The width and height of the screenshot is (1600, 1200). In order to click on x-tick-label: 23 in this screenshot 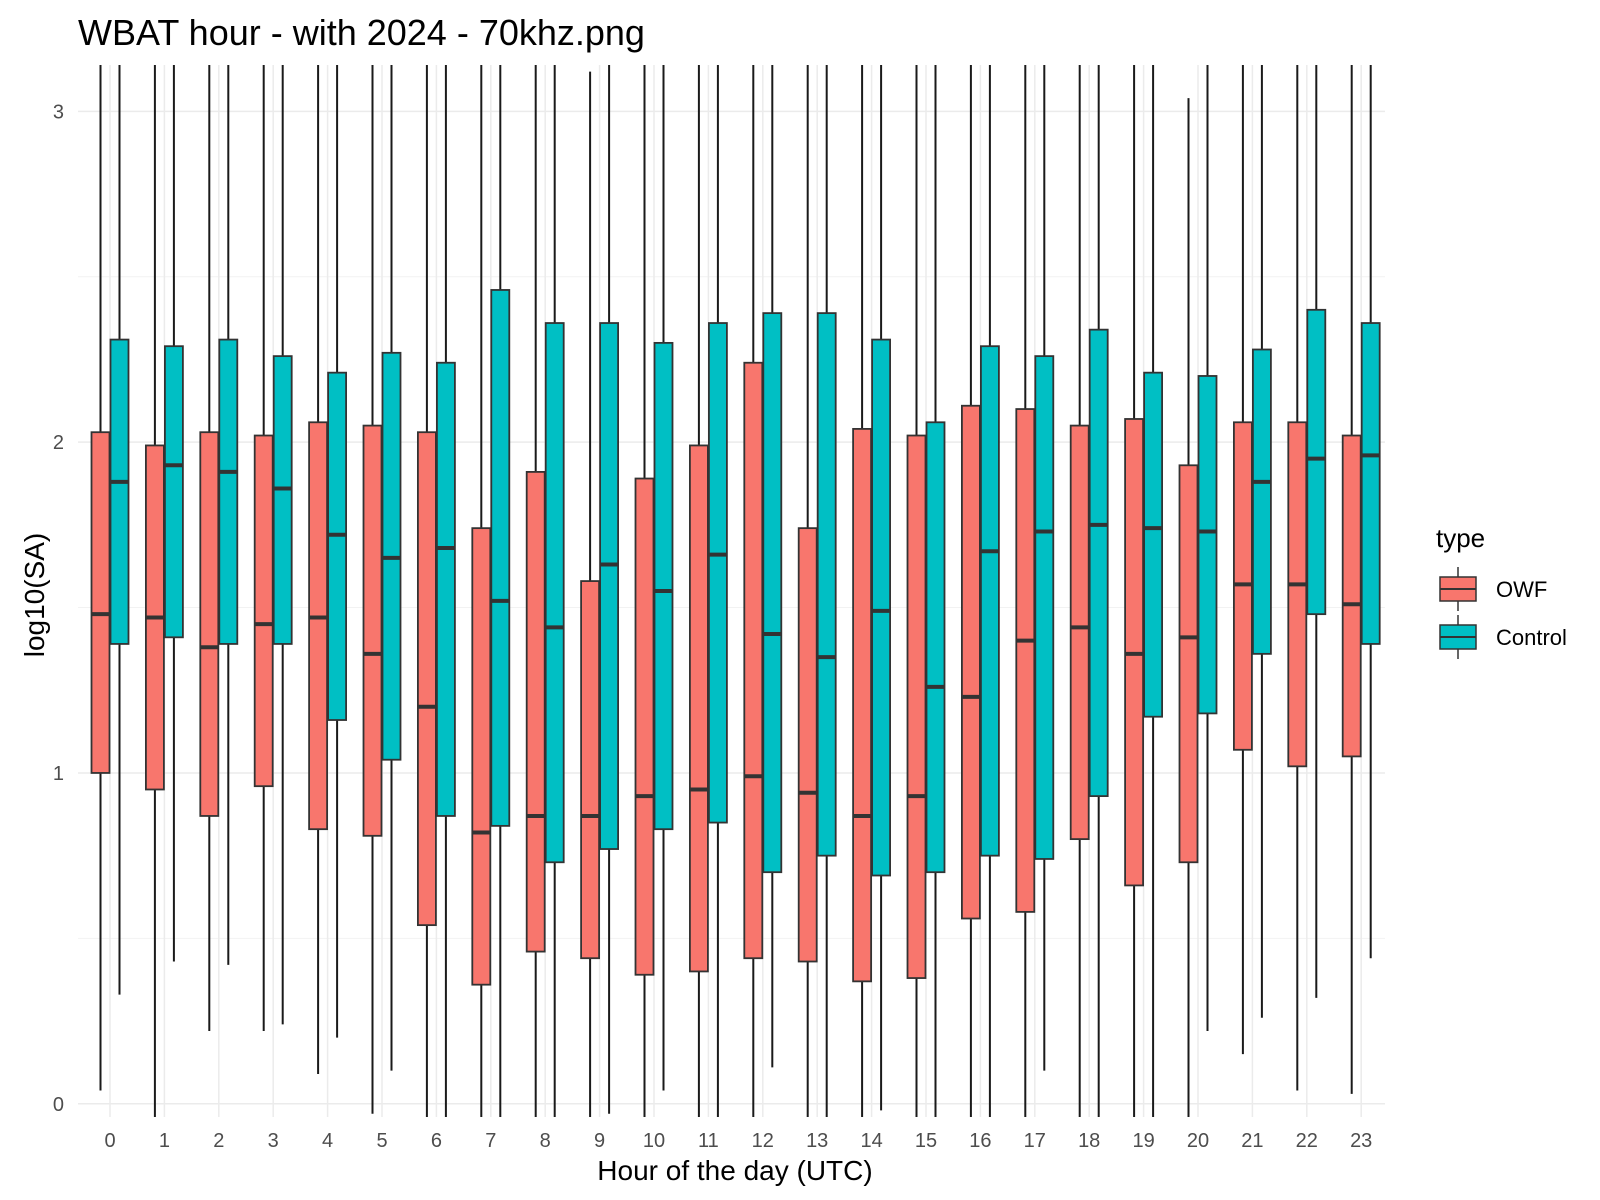, I will do `click(1361, 1141)`.